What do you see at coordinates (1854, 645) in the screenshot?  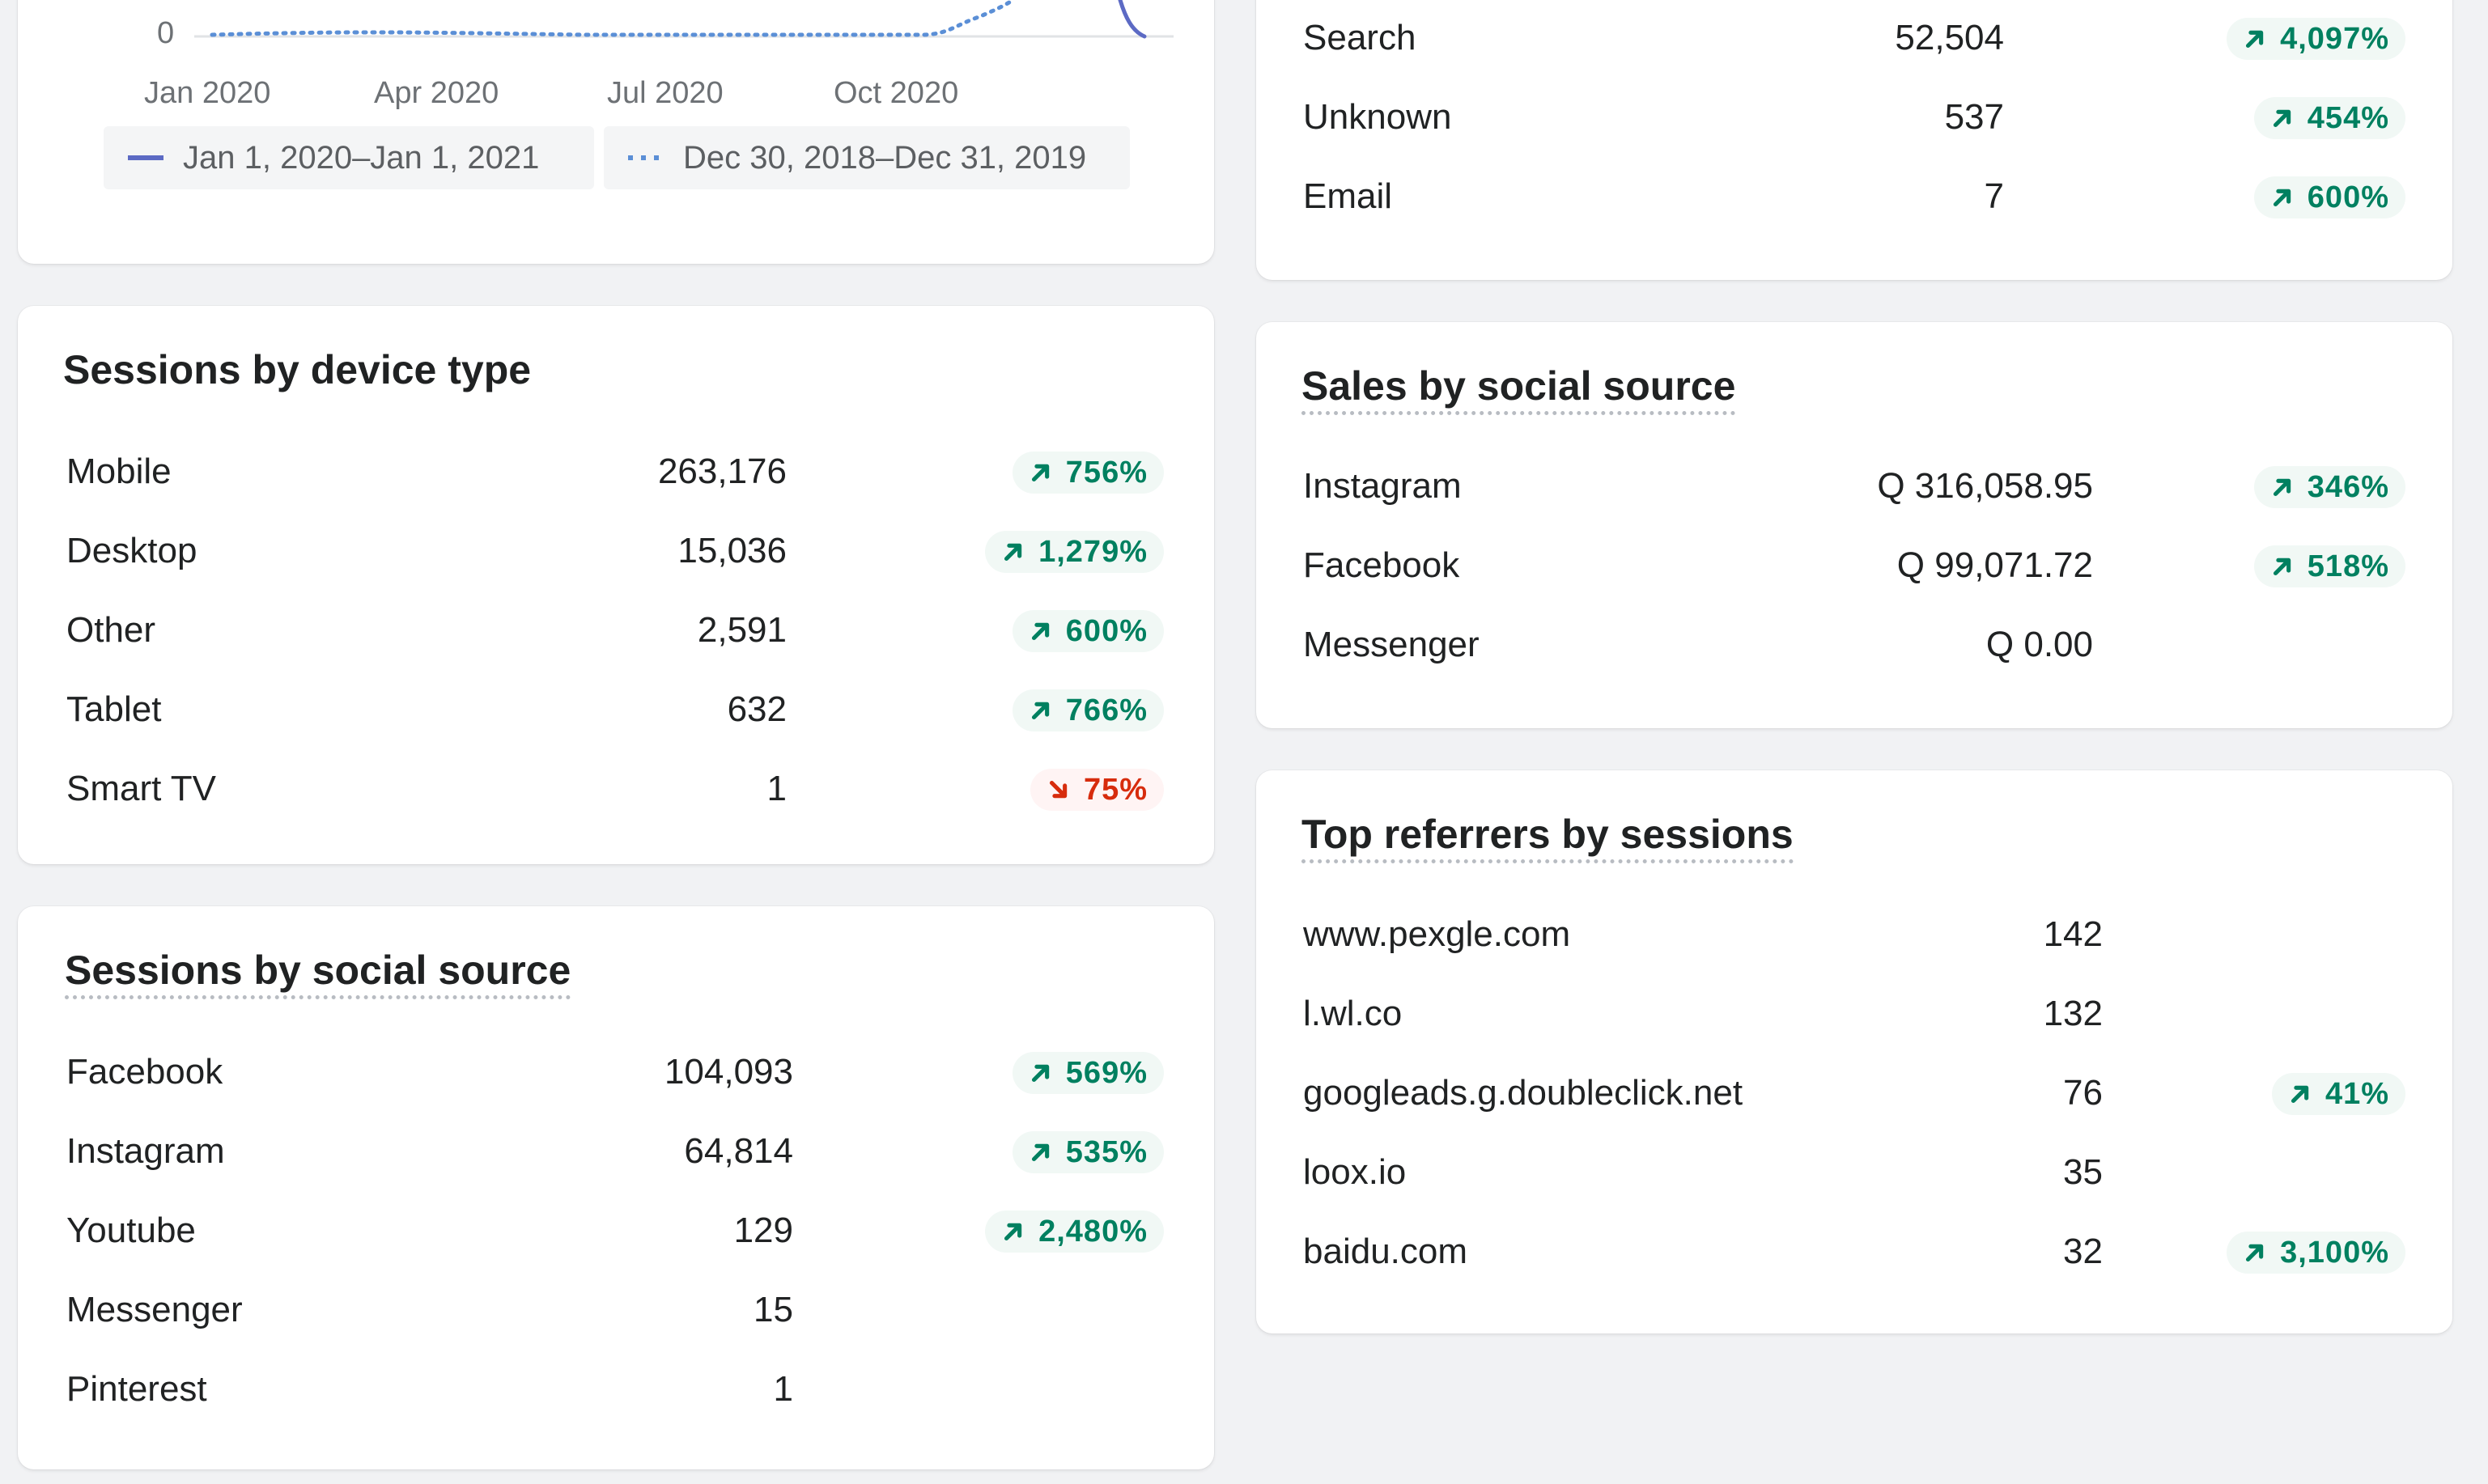 I see `sales-row: Messenger Q 0.00` at bounding box center [1854, 645].